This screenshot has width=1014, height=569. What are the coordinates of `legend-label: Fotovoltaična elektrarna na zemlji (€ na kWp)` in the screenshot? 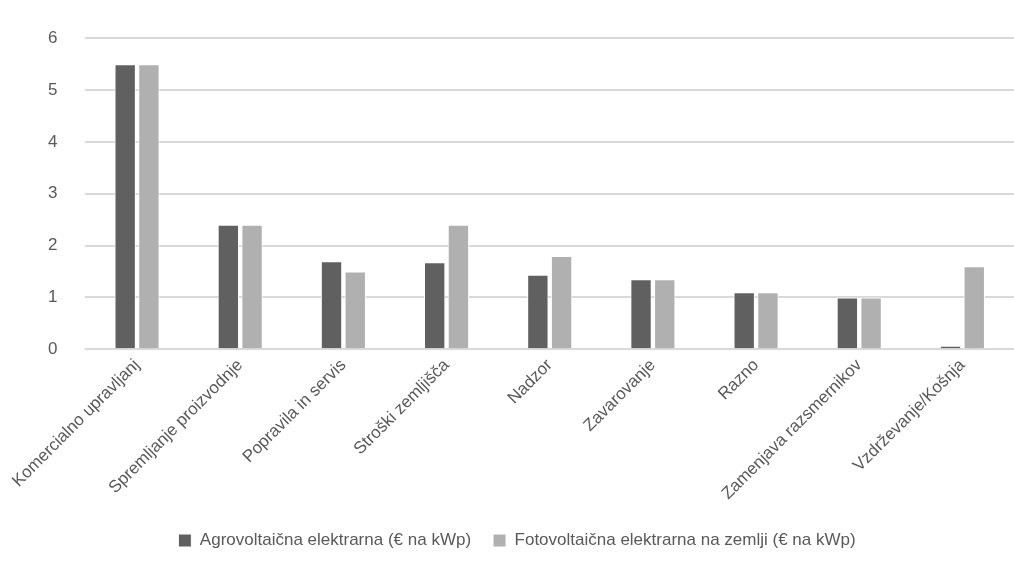 It's located at (685, 540).